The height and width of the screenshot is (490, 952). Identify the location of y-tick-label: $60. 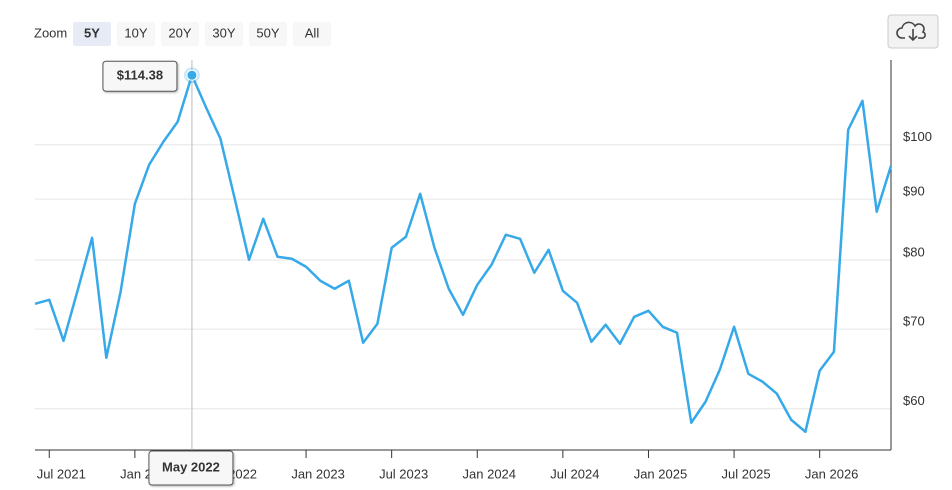
(914, 400).